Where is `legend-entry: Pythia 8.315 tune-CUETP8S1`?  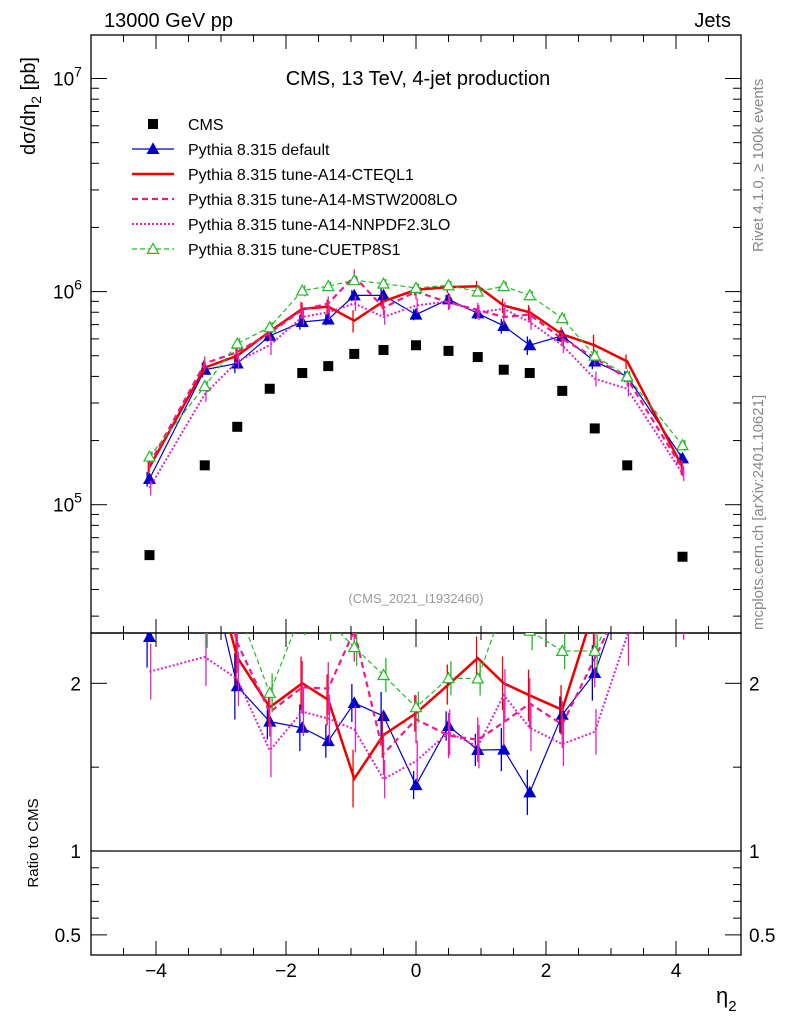
legend-entry: Pythia 8.315 tune-CUETP8S1 is located at coordinates (266, 250).